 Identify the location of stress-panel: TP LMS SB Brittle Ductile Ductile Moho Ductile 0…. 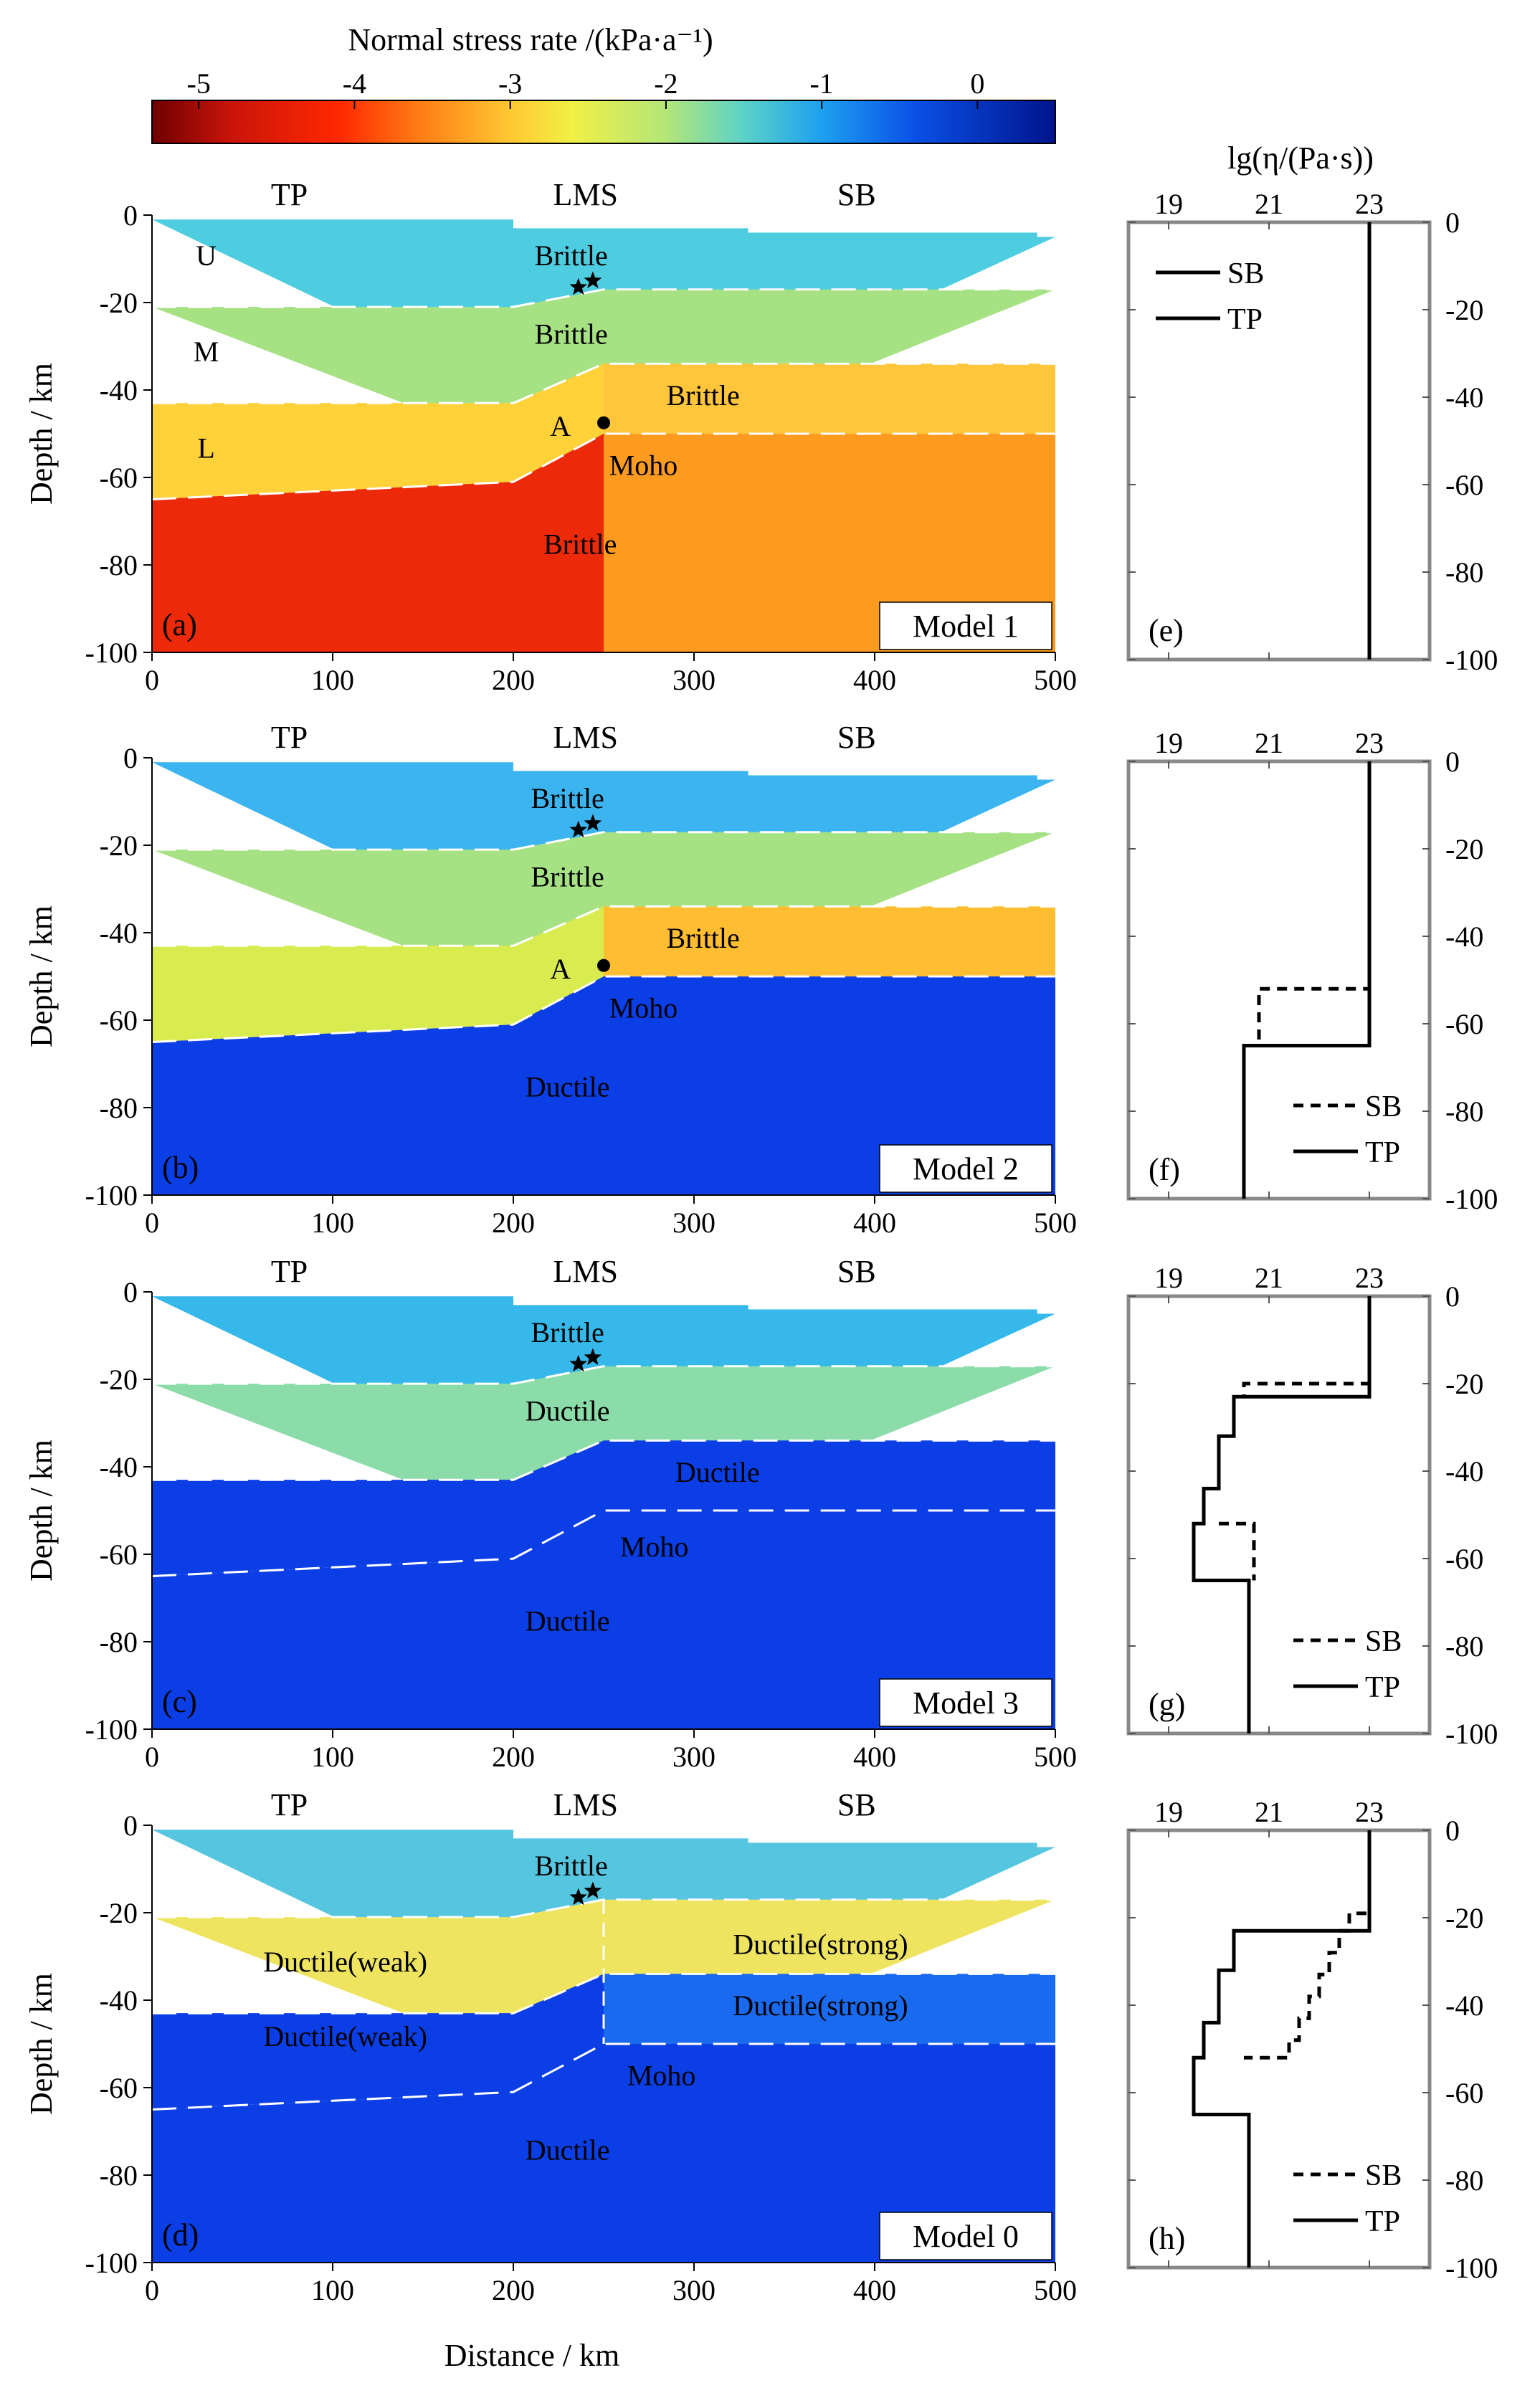
(550, 1513).